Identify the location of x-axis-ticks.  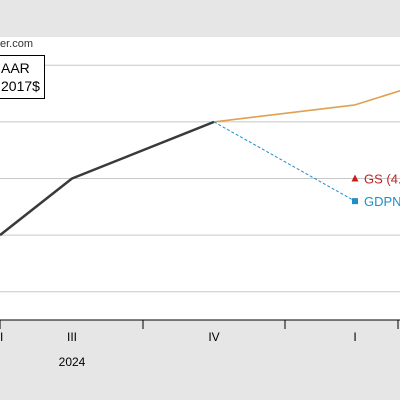
(199, 324).